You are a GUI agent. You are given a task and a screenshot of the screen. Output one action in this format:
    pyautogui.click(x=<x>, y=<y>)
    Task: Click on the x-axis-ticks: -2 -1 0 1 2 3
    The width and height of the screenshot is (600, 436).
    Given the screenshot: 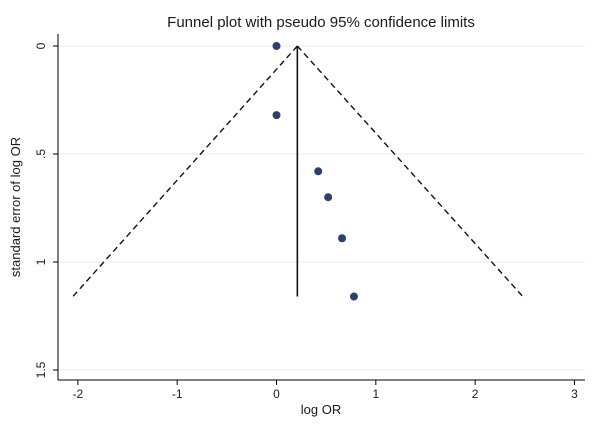 What is the action you would take?
    pyautogui.click(x=325, y=390)
    